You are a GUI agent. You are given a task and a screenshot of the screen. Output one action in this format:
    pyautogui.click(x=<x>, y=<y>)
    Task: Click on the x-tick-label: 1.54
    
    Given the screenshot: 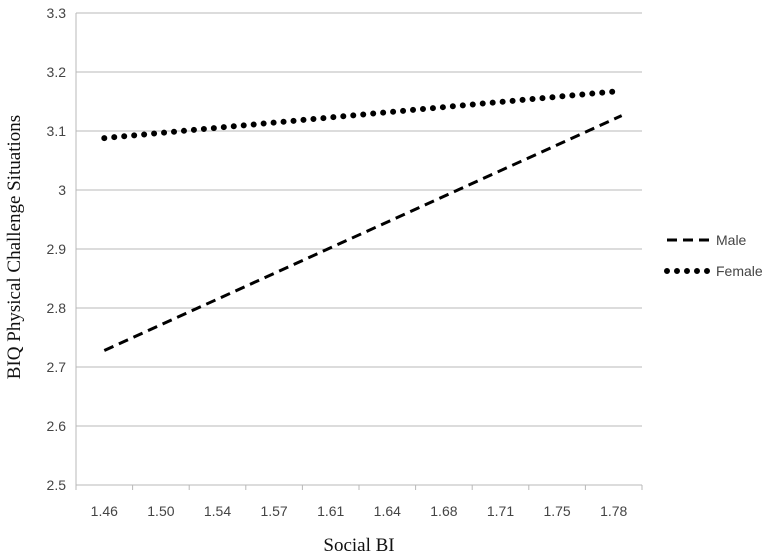 What is the action you would take?
    pyautogui.click(x=217, y=511)
    